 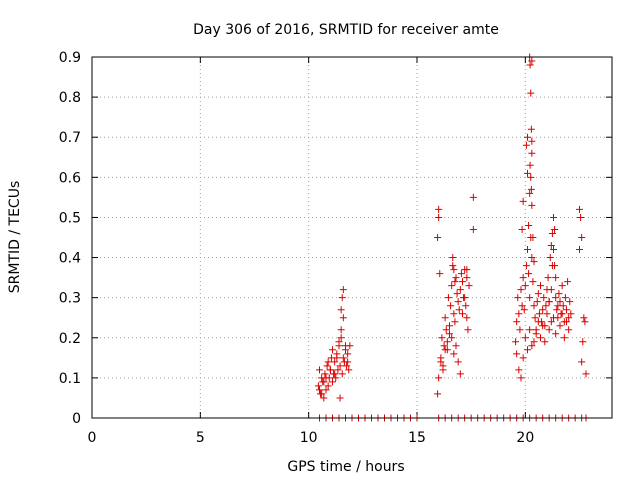 What do you see at coordinates (70, 58) in the screenshot?
I see `y-tick-label: 0.9` at bounding box center [70, 58].